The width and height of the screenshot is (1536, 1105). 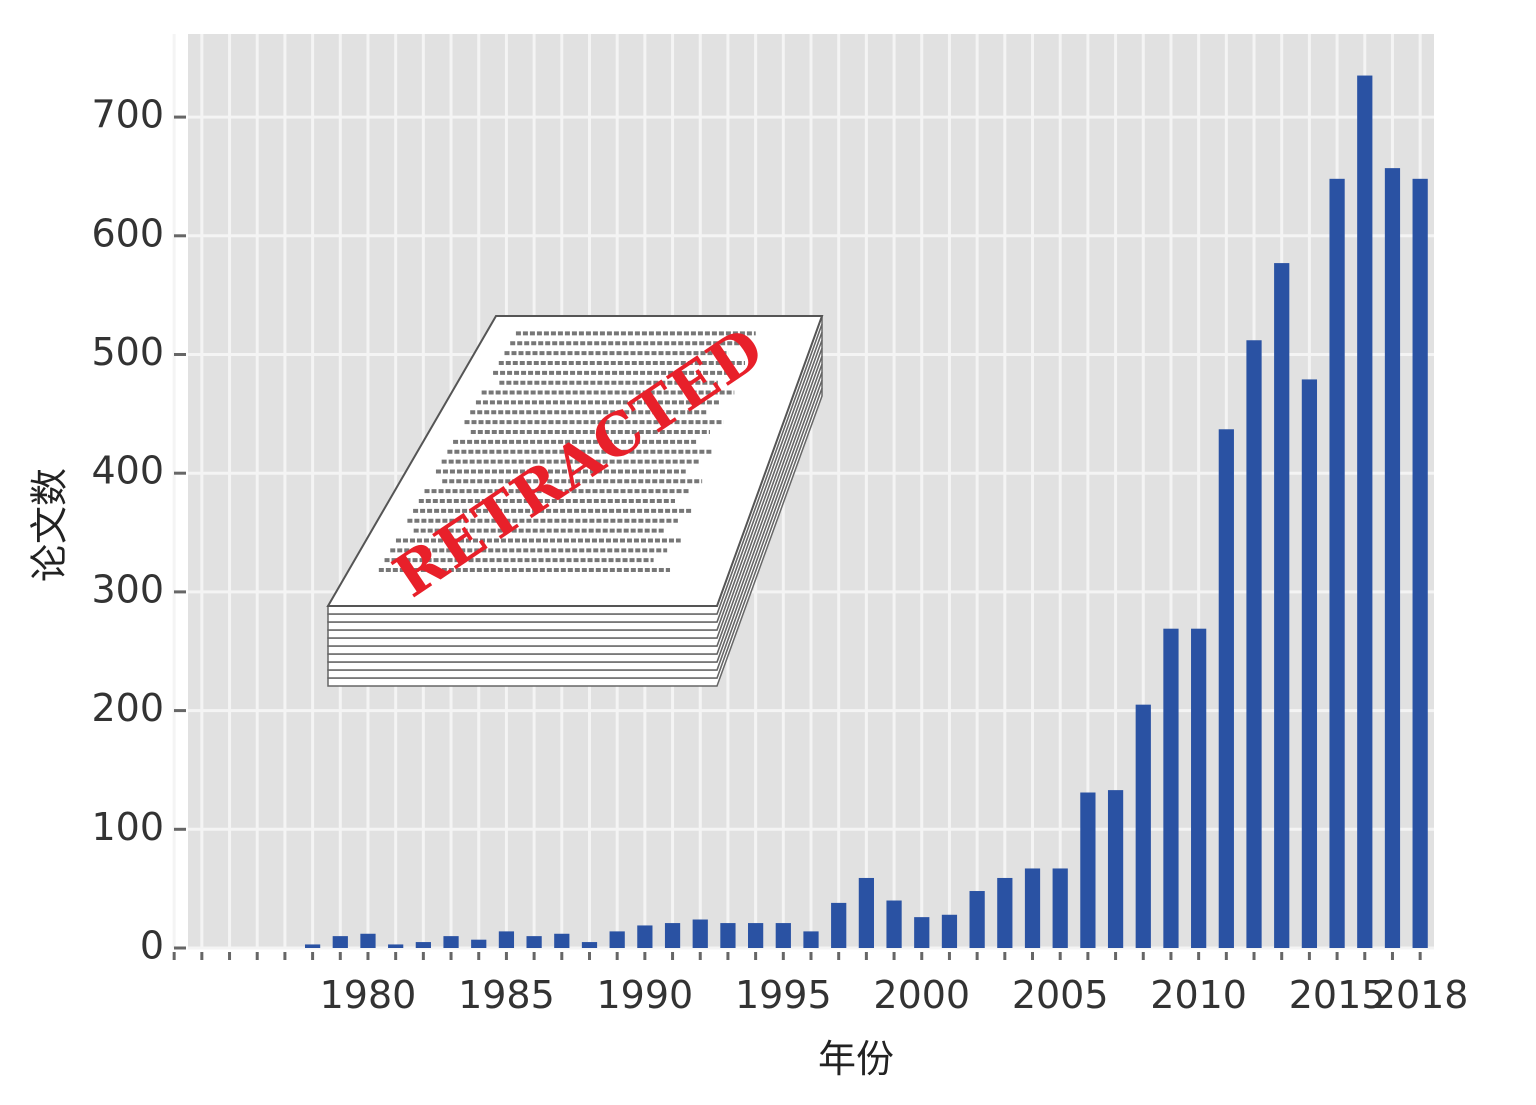 I want to click on bar-2006, so click(x=1088, y=870).